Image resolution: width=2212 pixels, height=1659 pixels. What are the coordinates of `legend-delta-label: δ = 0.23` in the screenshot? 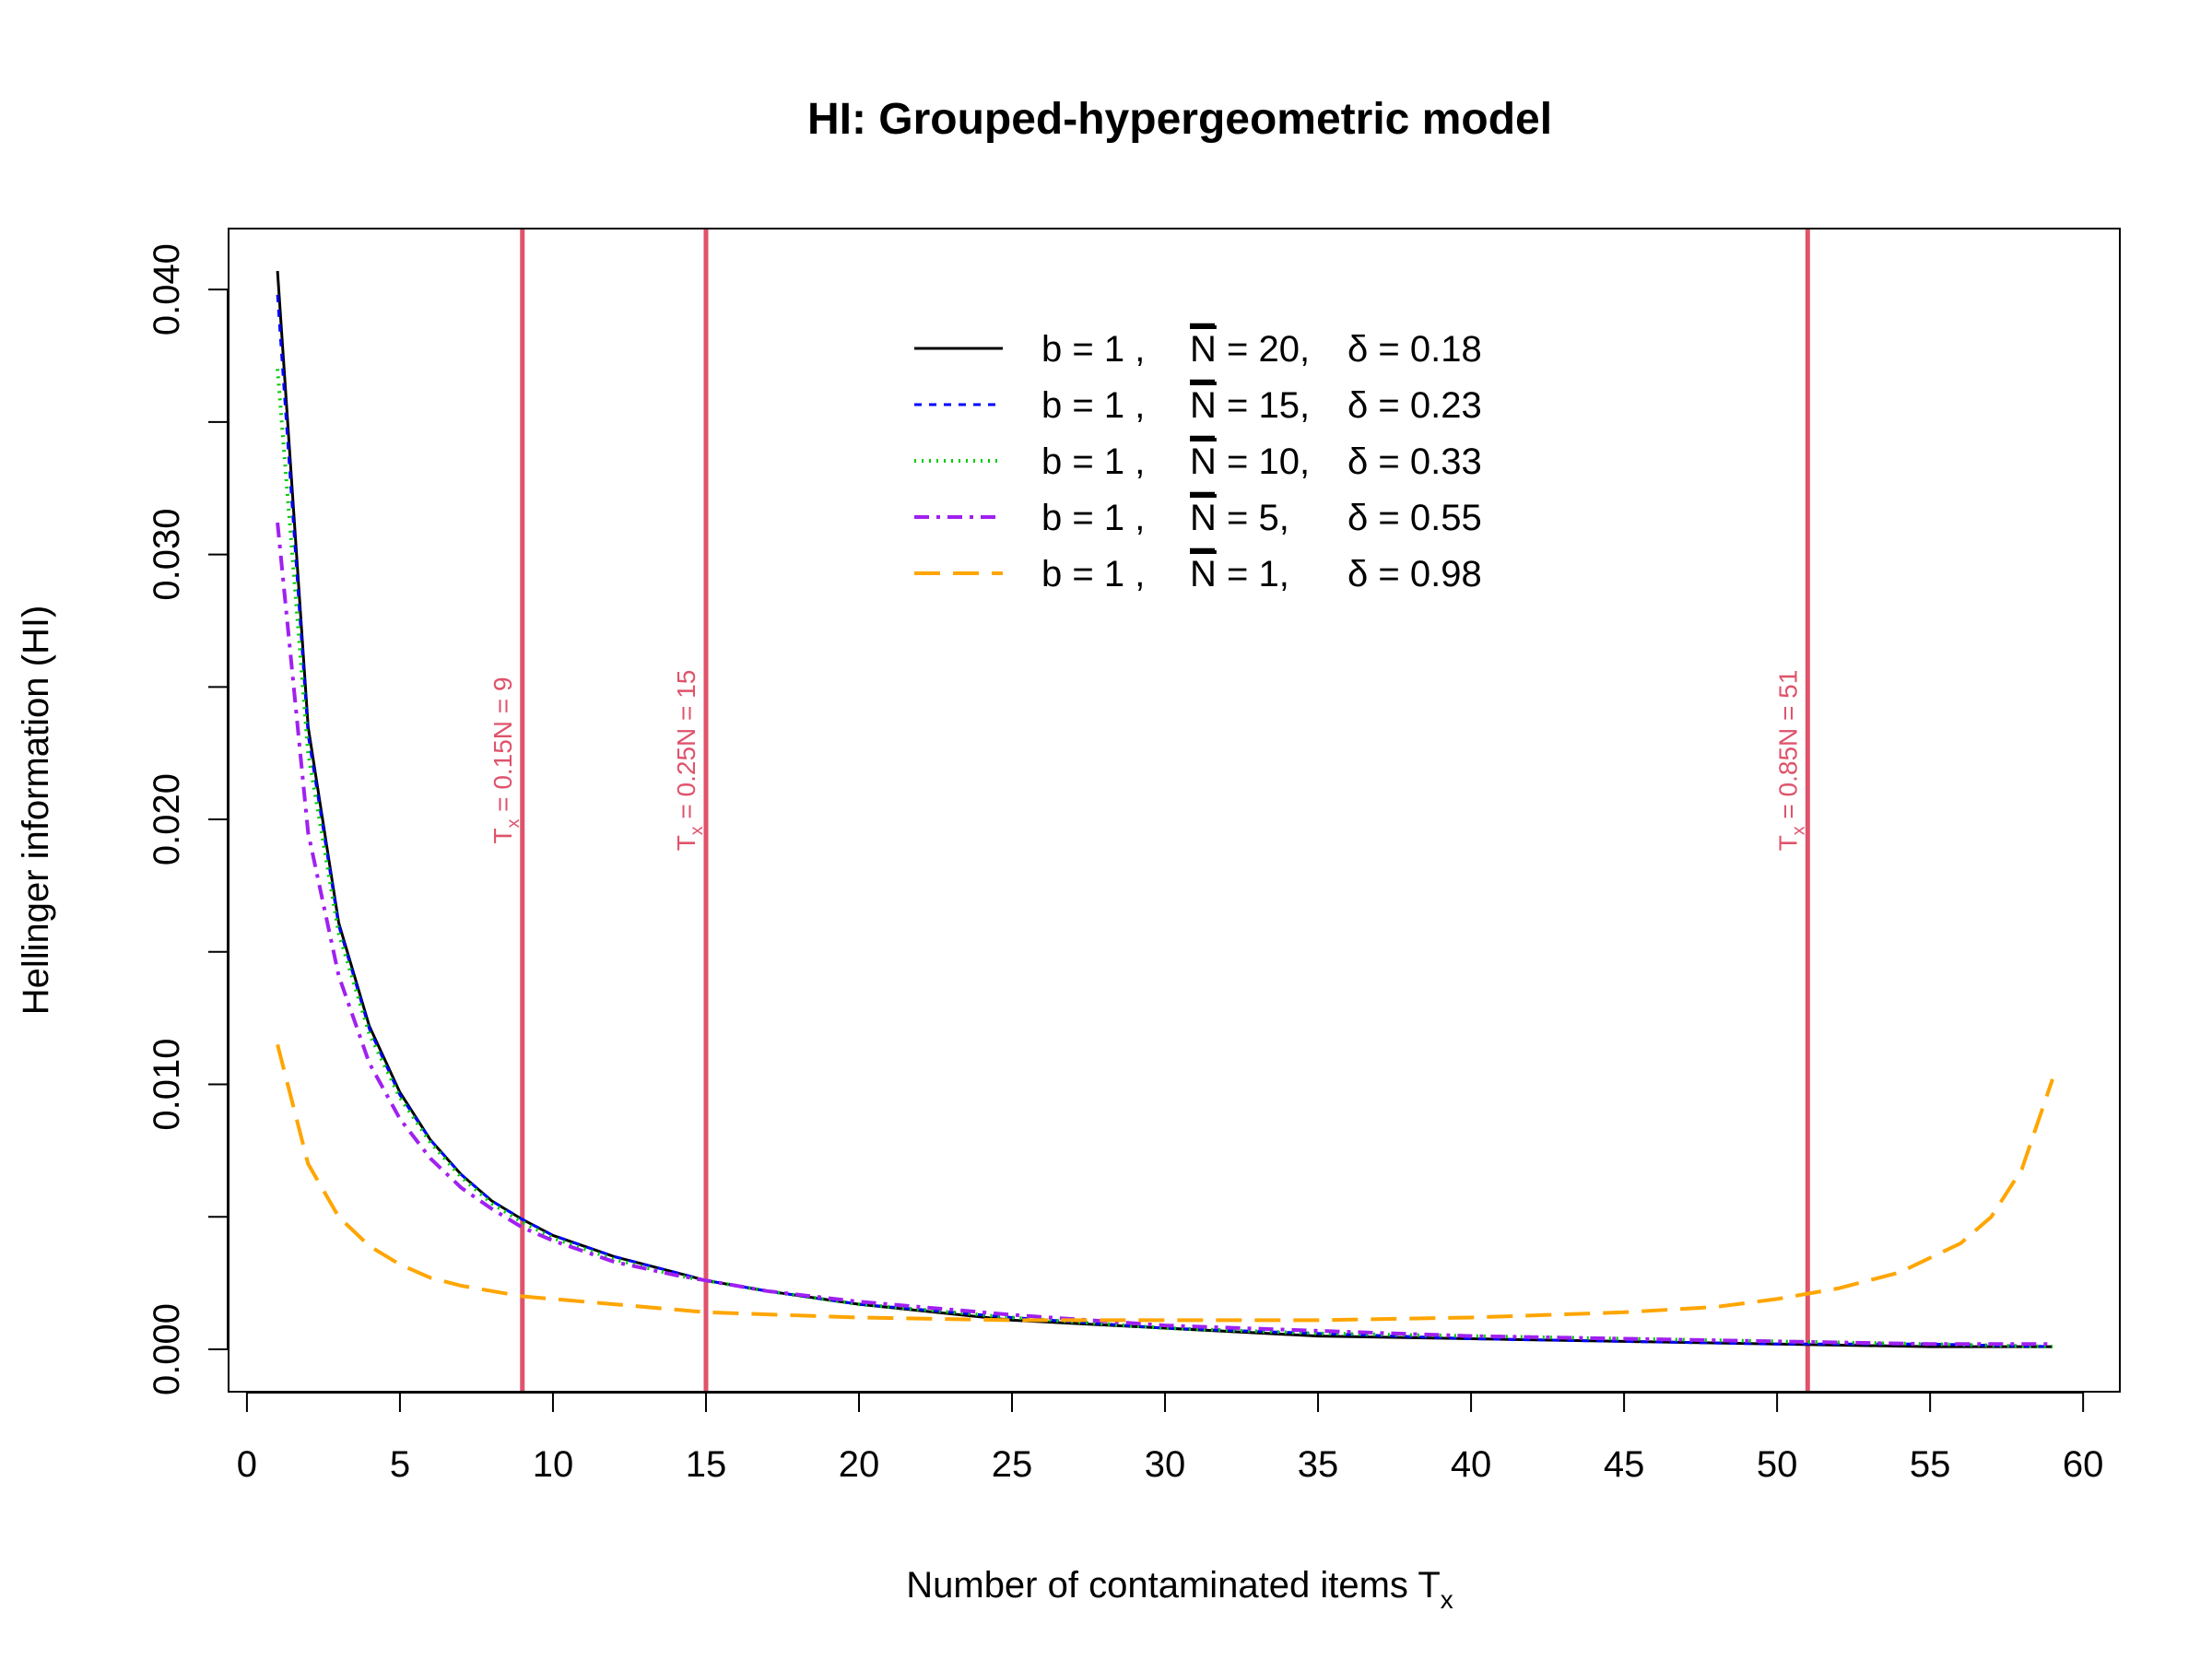 It's located at (1414, 405).